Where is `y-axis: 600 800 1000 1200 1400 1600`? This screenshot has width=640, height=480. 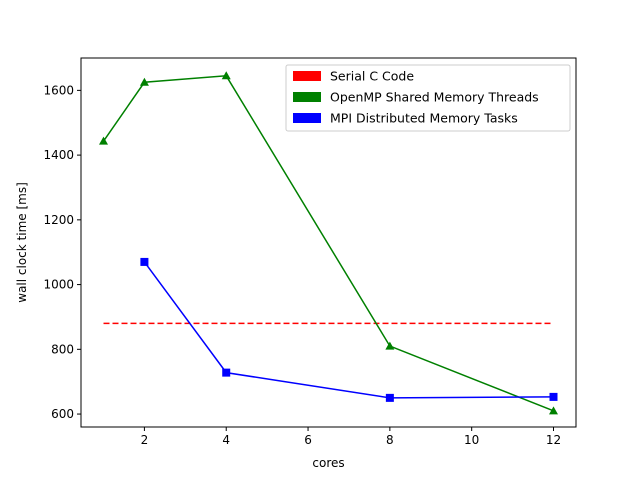 y-axis: 600 800 1000 1200 1400 1600 is located at coordinates (62, 252).